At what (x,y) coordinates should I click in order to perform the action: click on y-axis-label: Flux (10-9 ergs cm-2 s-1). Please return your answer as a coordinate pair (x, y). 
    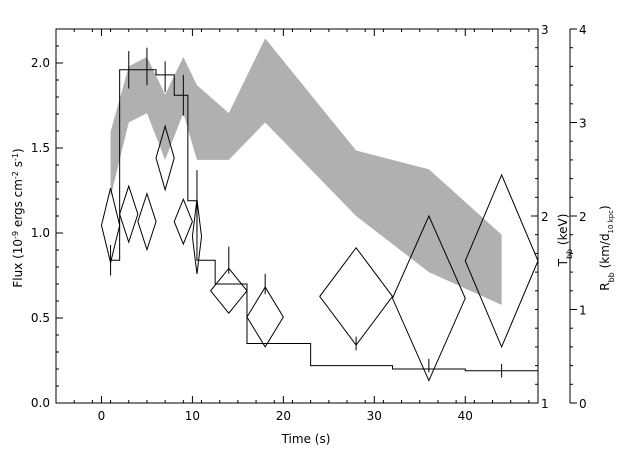
    Looking at the image, I should click on (18, 217).